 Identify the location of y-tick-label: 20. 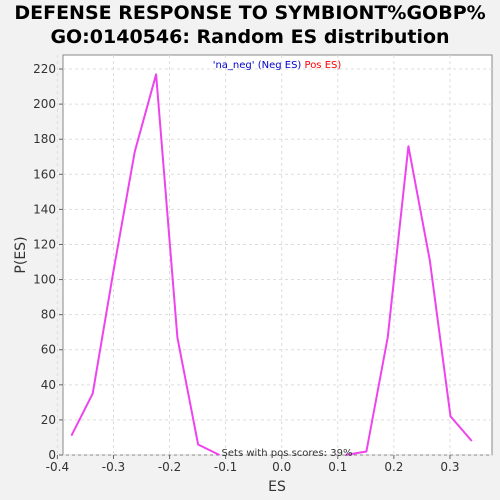
(48, 420).